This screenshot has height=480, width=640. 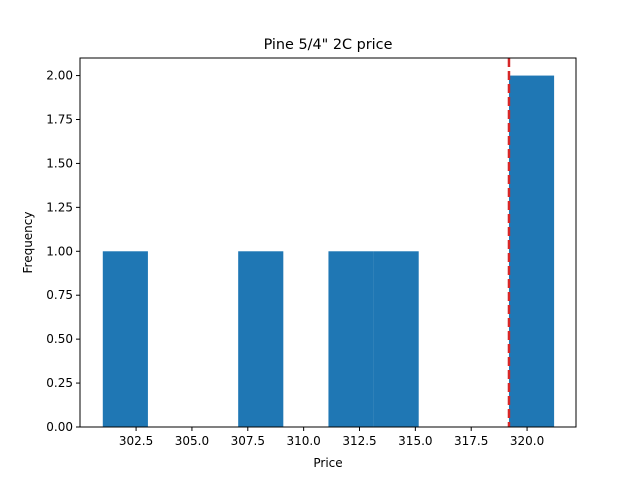 I want to click on x-tick-label-1: 305.0, so click(x=192, y=441).